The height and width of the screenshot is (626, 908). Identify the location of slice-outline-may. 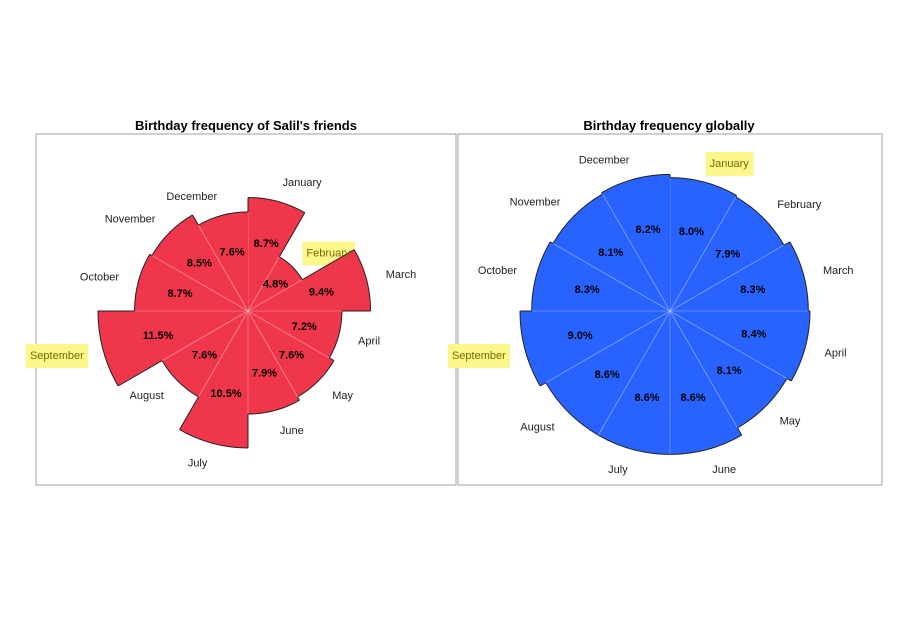
(762, 403).